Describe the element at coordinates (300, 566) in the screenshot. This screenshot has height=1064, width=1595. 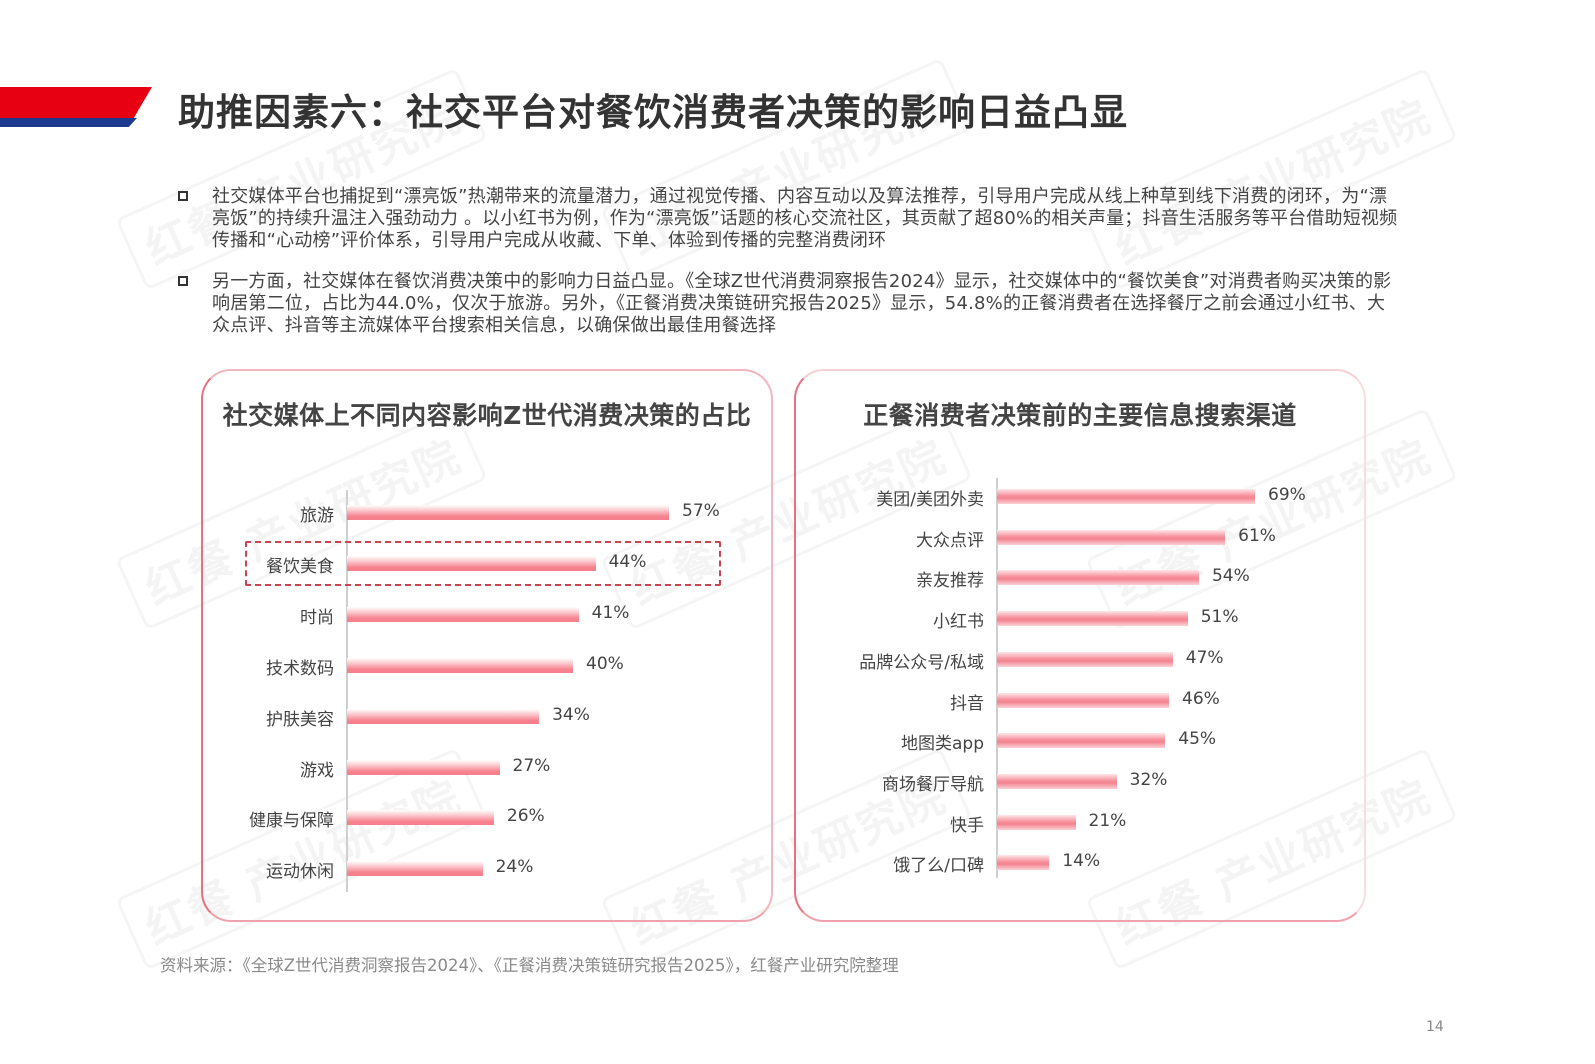
I see `category-label: 餐饮美食` at that location.